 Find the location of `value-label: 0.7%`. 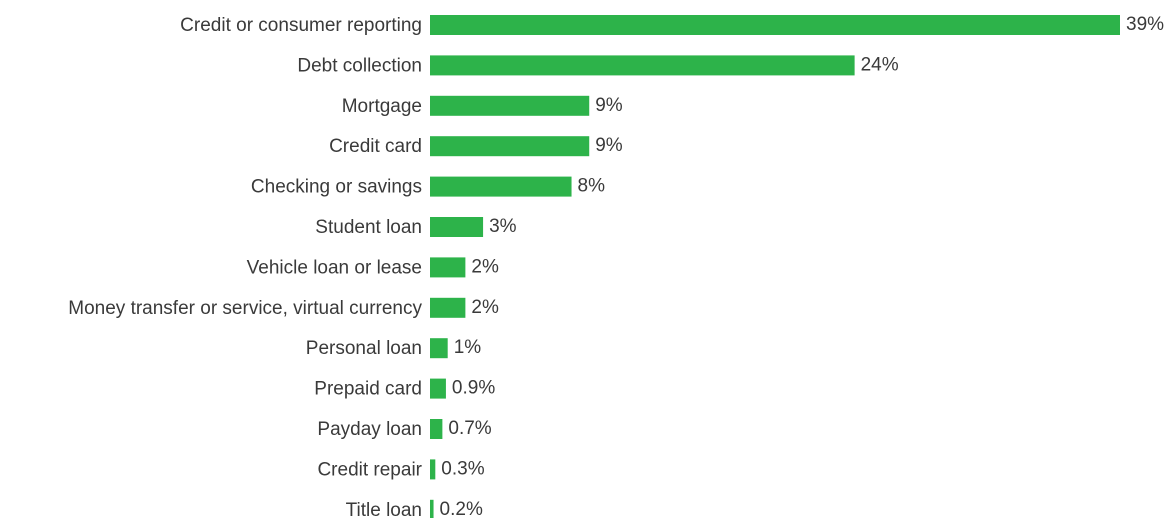

value-label: 0.7% is located at coordinates (469, 428).